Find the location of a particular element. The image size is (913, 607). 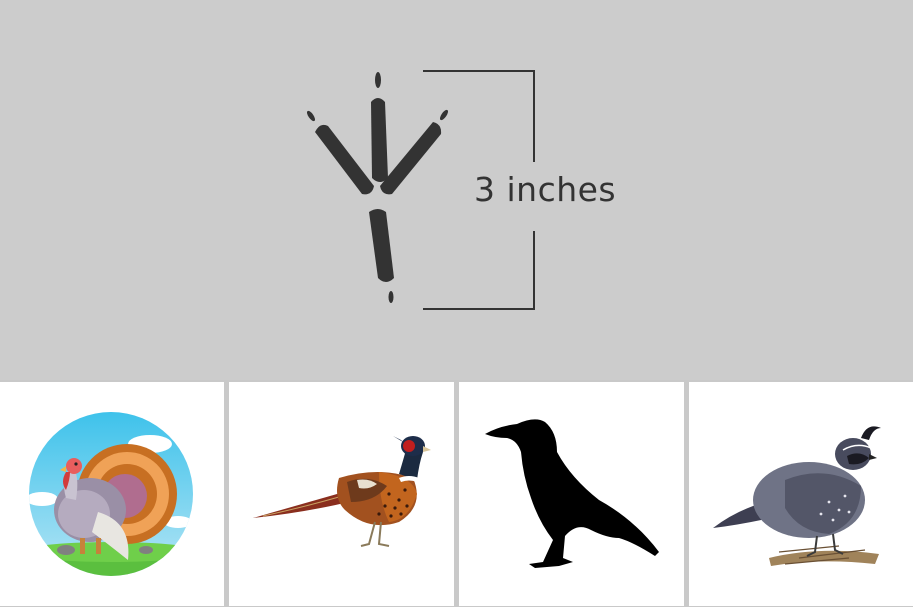

pheasant-icon is located at coordinates (342, 491).